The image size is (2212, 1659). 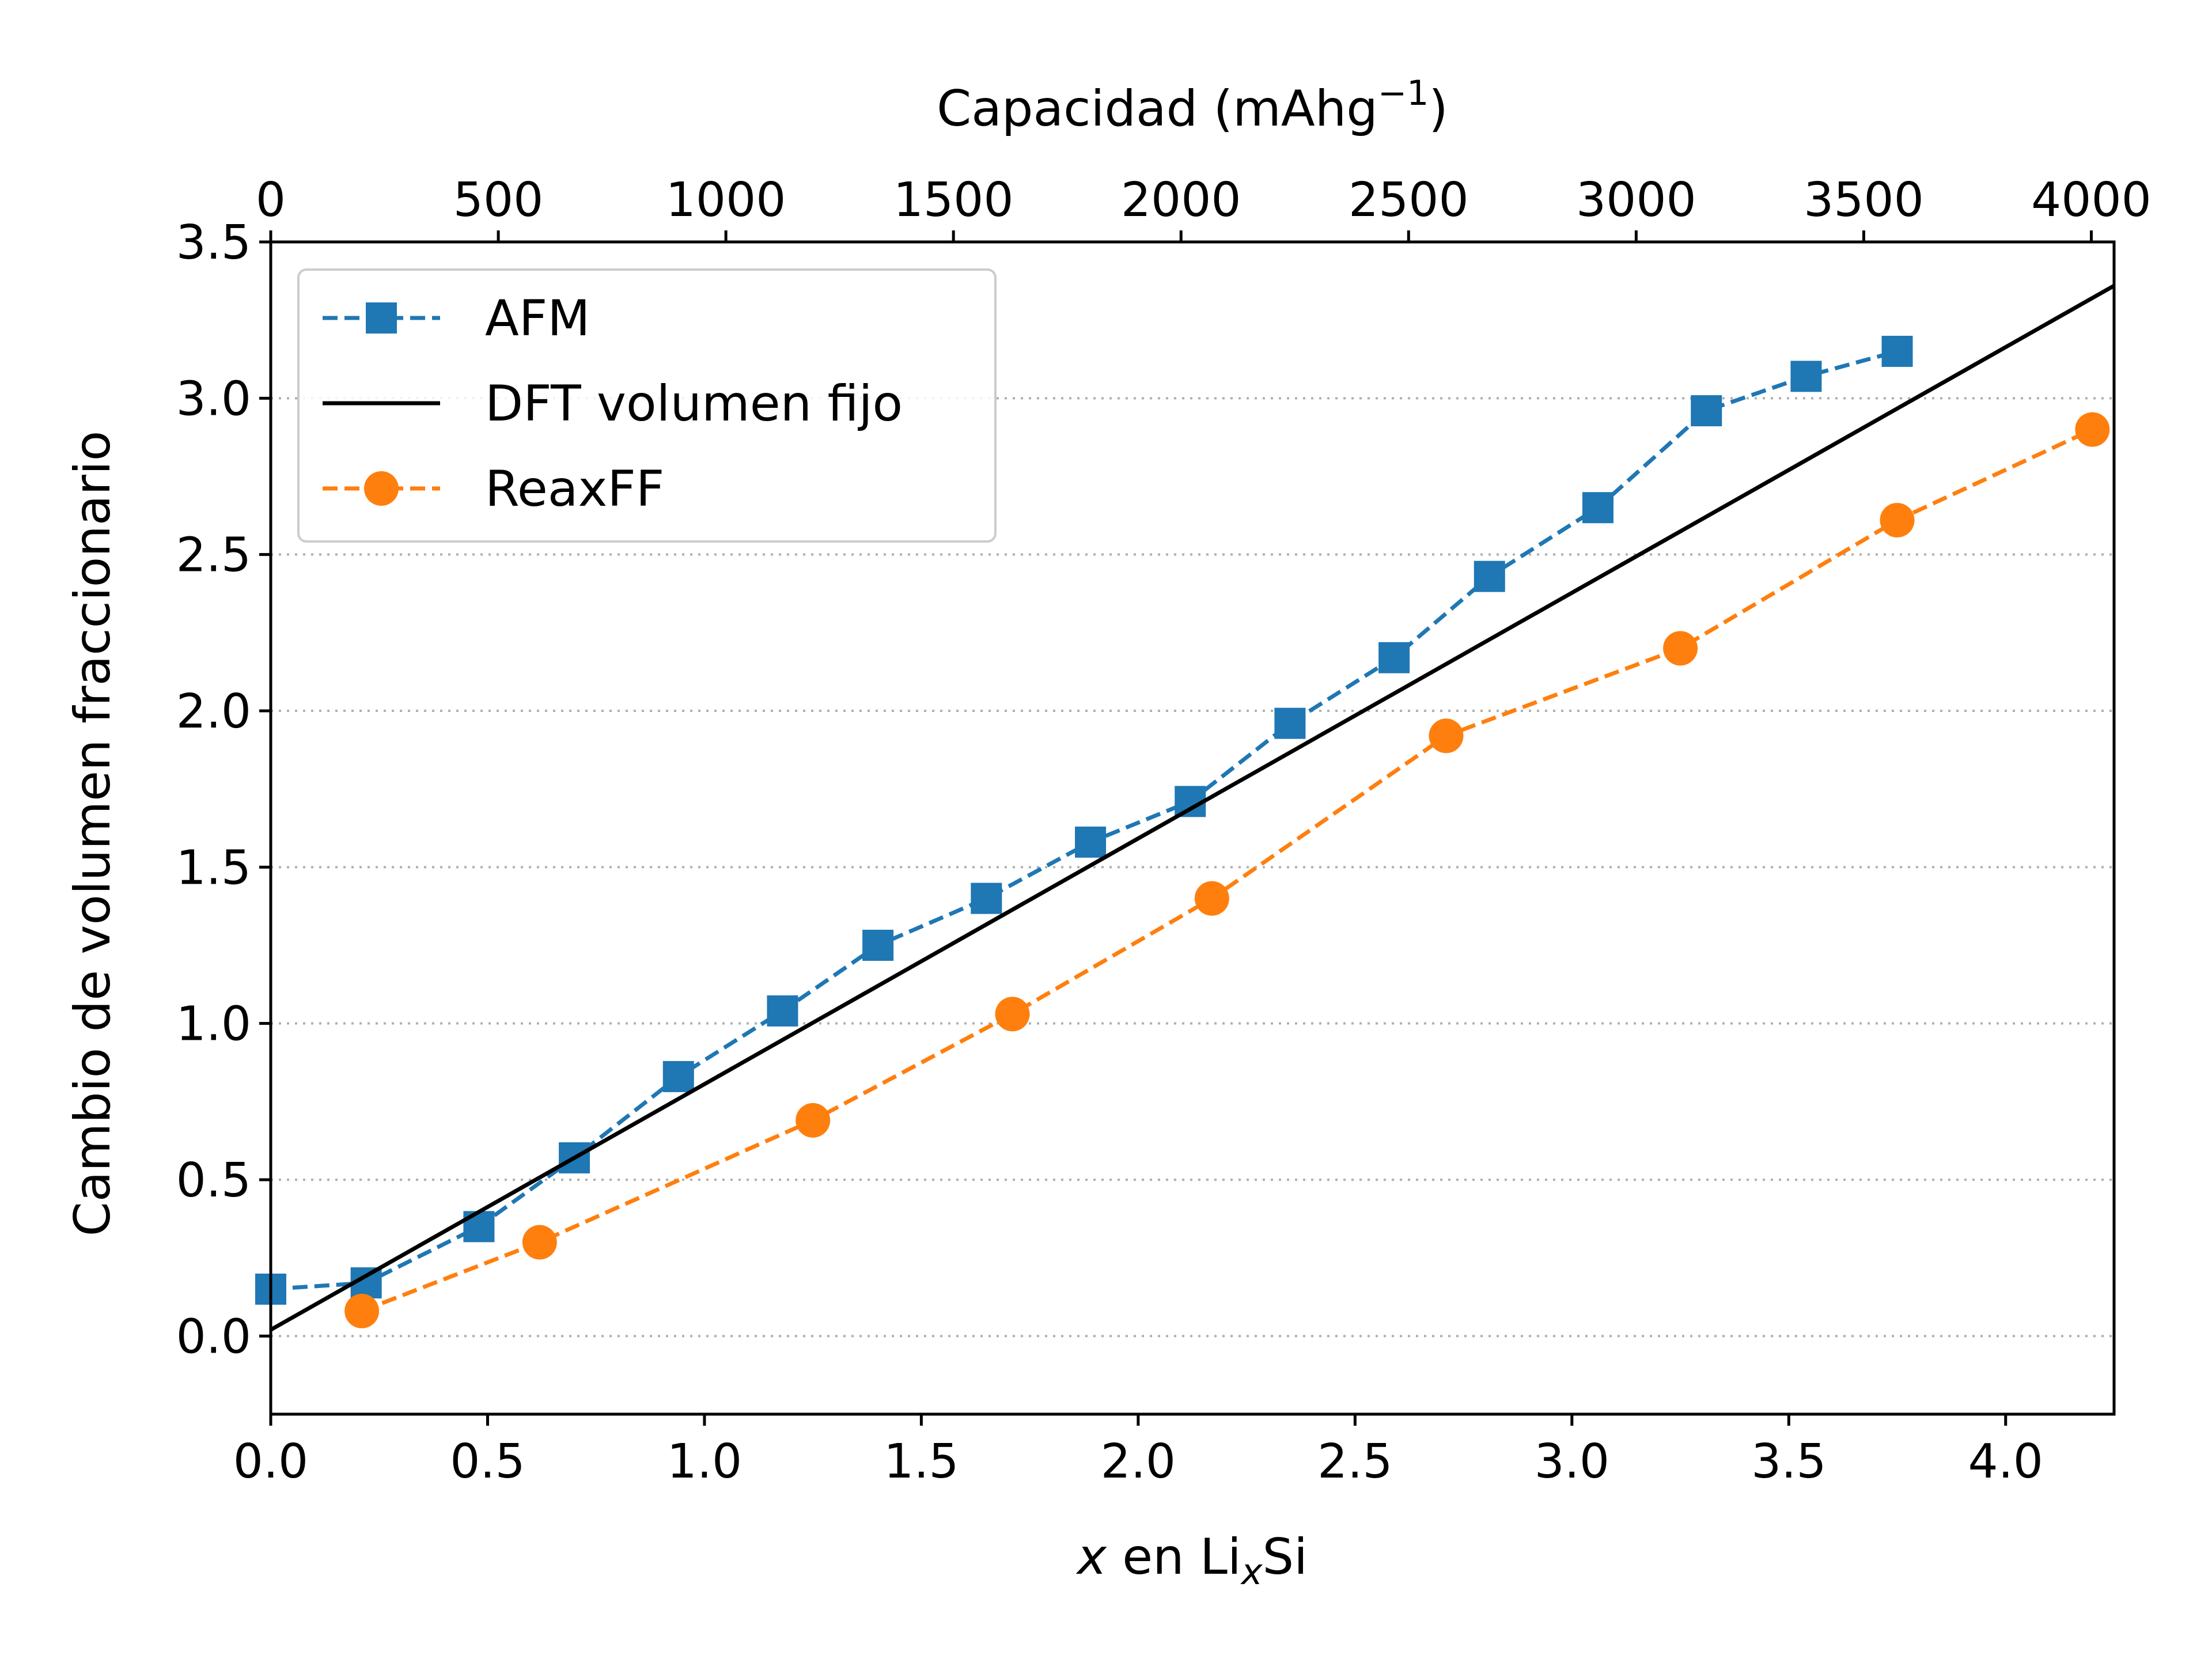 I want to click on y-tick-label: 2.0, so click(x=213, y=711).